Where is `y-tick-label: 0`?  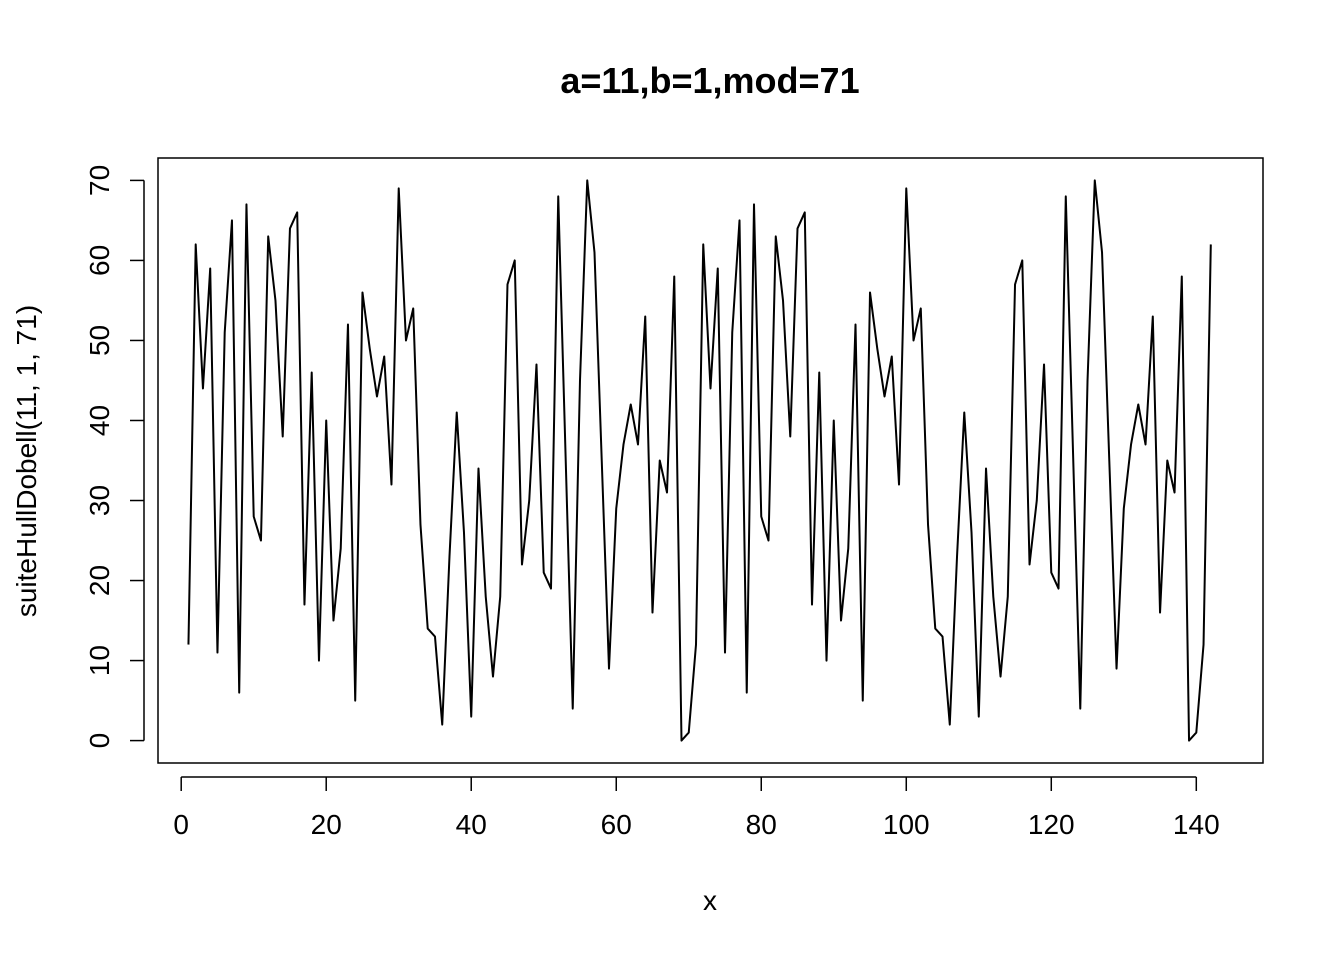
y-tick-label: 0 is located at coordinates (99, 741).